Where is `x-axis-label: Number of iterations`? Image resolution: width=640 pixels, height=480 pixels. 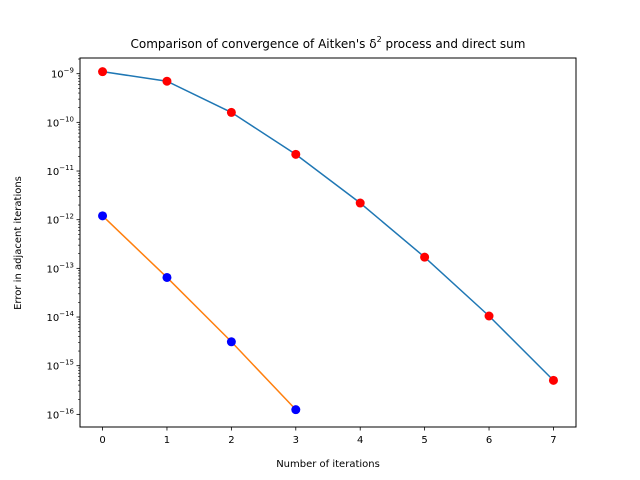 x-axis-label: Number of iterations is located at coordinates (328, 464).